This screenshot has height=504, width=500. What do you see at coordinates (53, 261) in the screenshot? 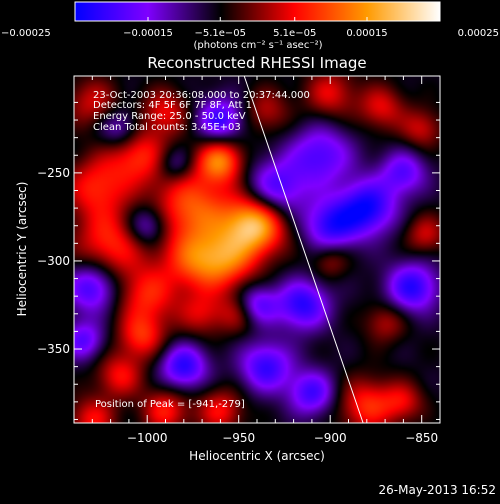
I see `y-tick-label: −300` at bounding box center [53, 261].